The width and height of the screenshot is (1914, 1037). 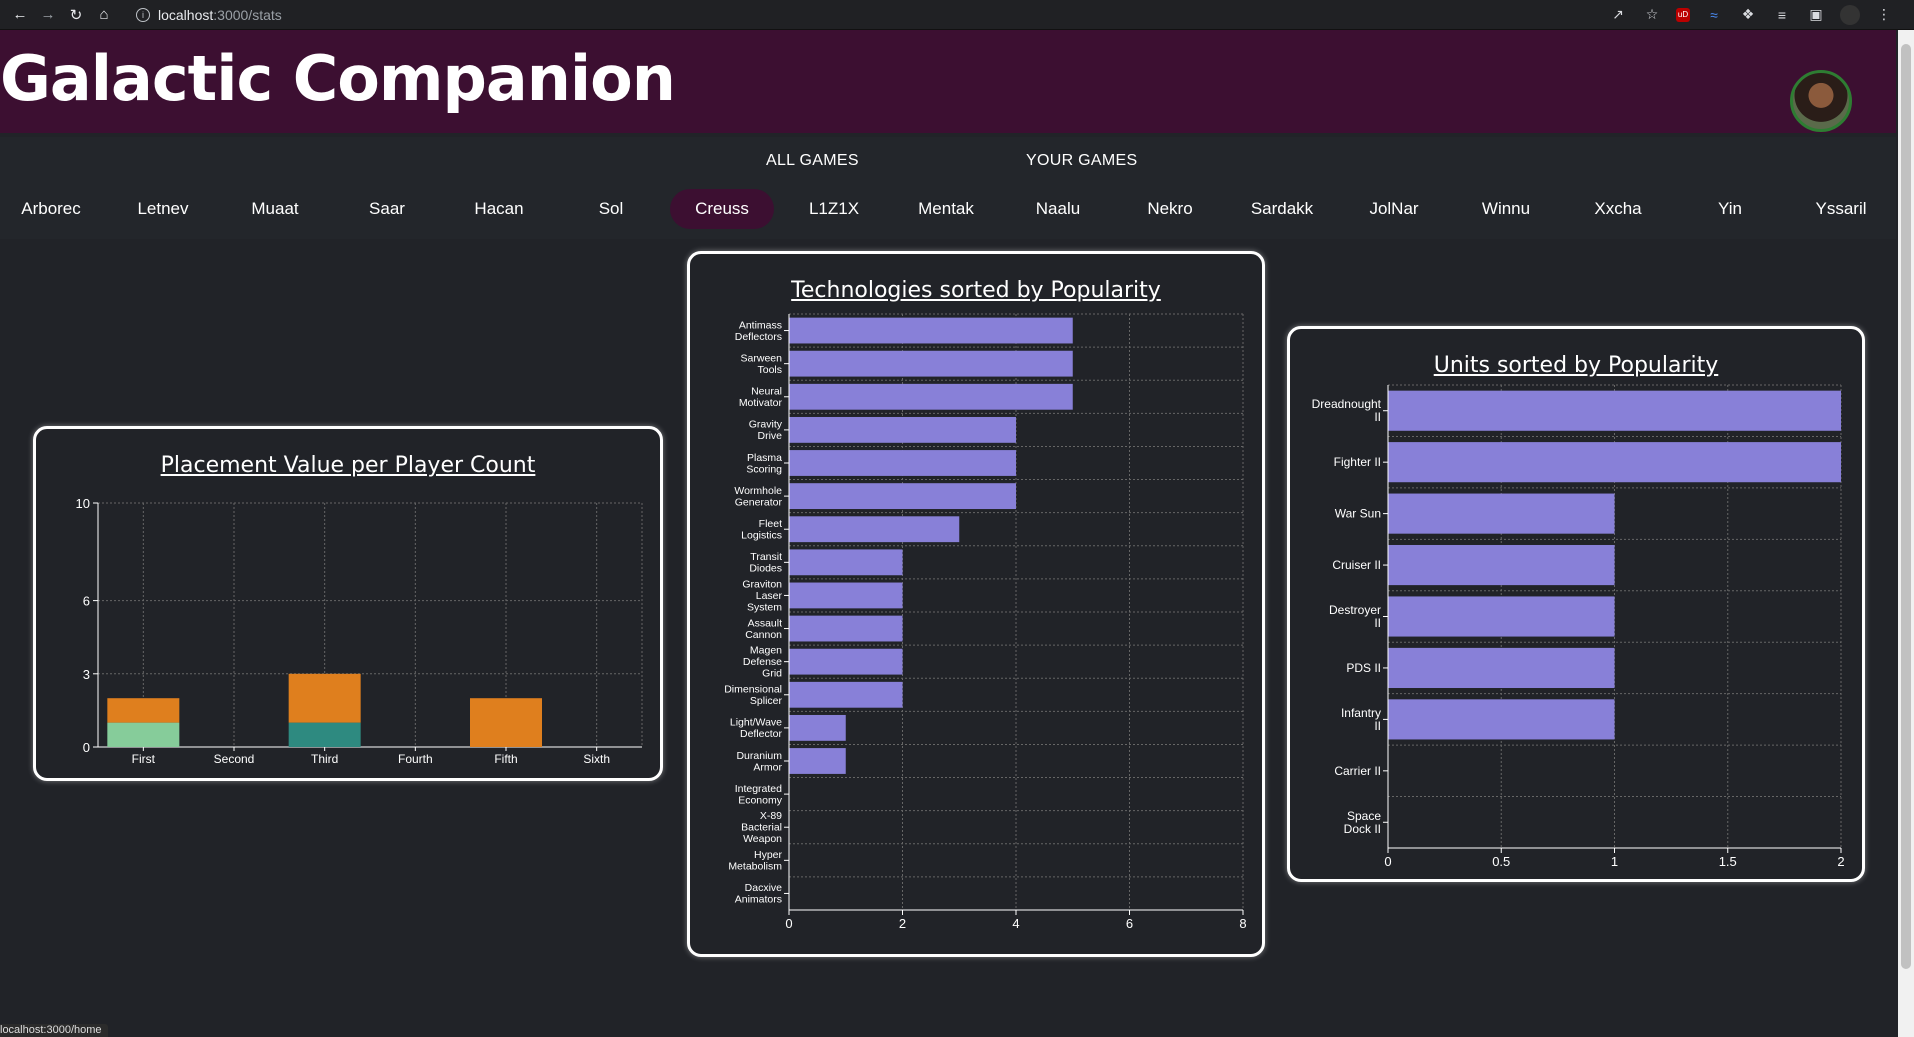 What do you see at coordinates (387, 208) in the screenshot?
I see `faction-tab-saar: Saar` at bounding box center [387, 208].